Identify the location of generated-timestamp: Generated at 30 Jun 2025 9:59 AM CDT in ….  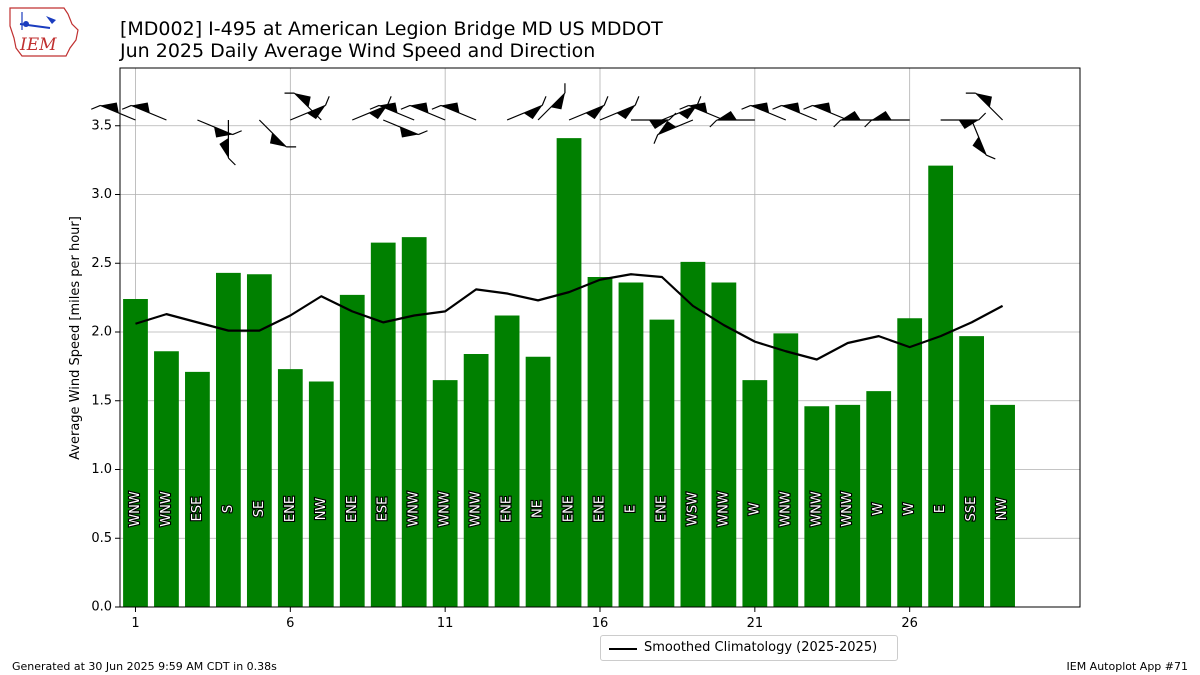
(144, 666).